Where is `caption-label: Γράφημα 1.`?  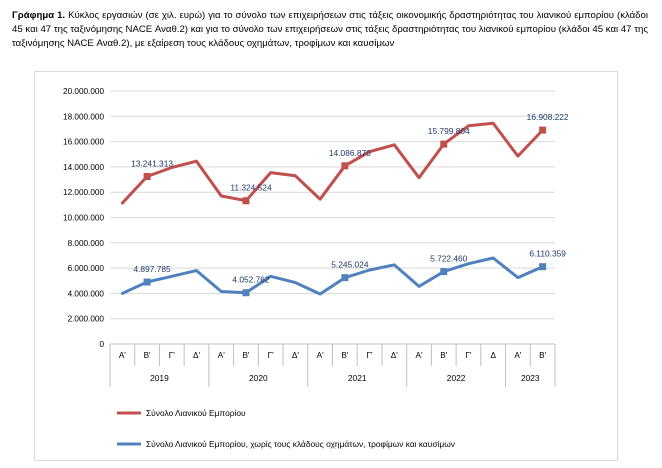
caption-label: Γράφημα 1. is located at coordinates (39, 15).